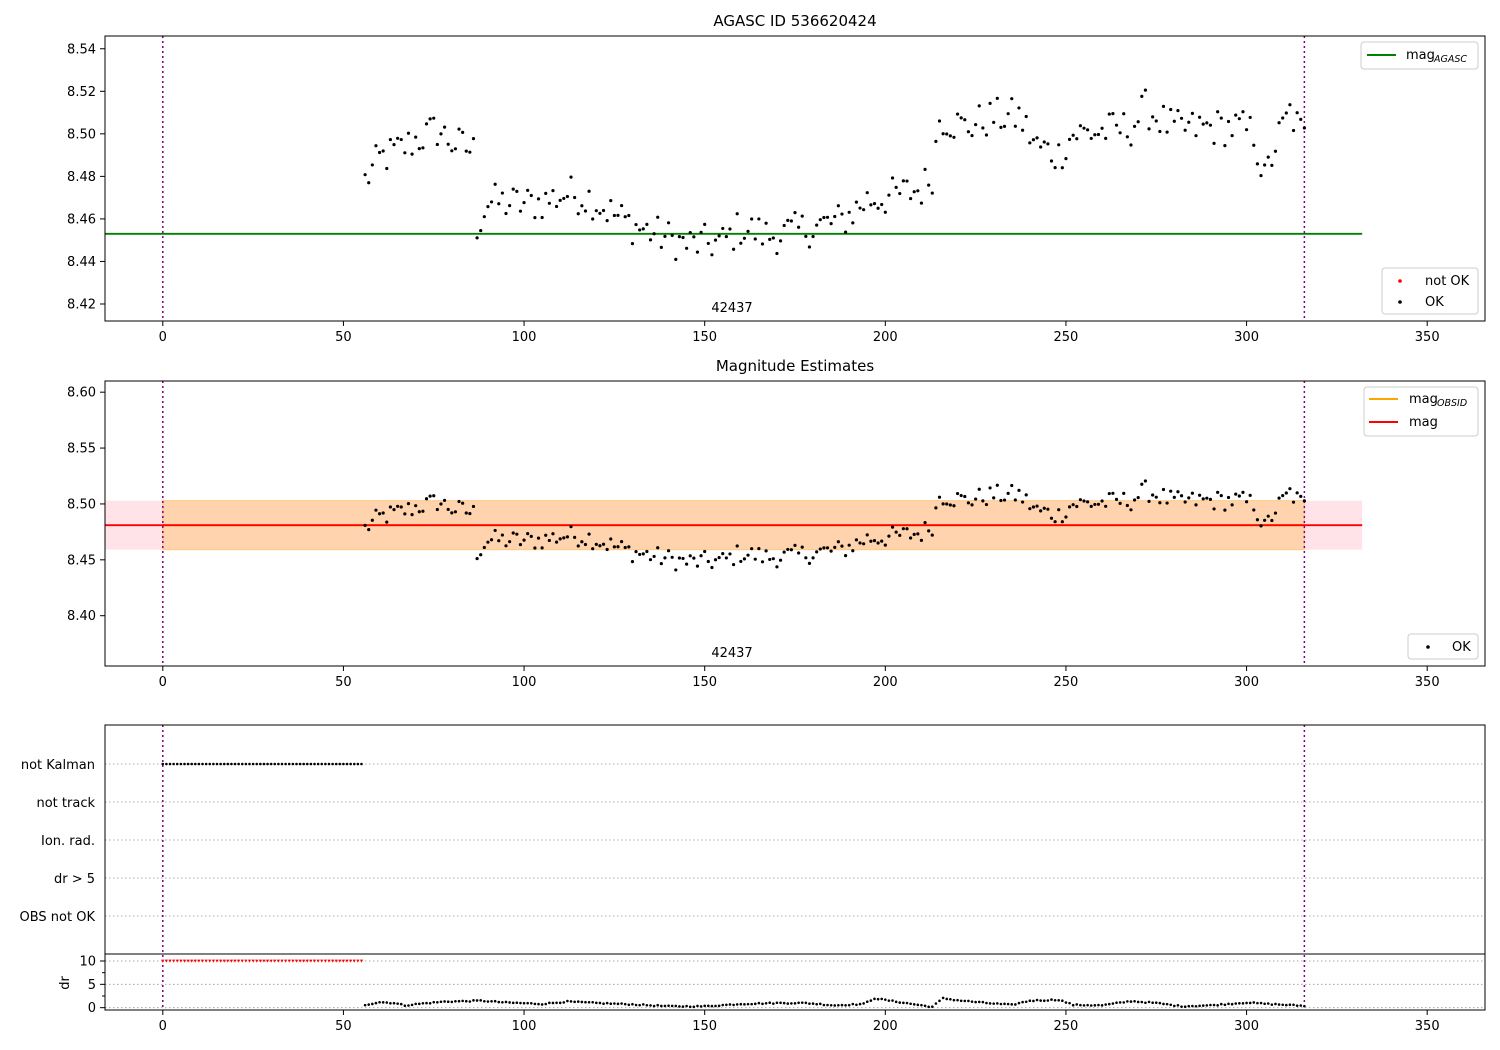 This screenshot has height=1050, width=1500. What do you see at coordinates (1066, 682) in the screenshot?
I see `x-tick-label: 250` at bounding box center [1066, 682].